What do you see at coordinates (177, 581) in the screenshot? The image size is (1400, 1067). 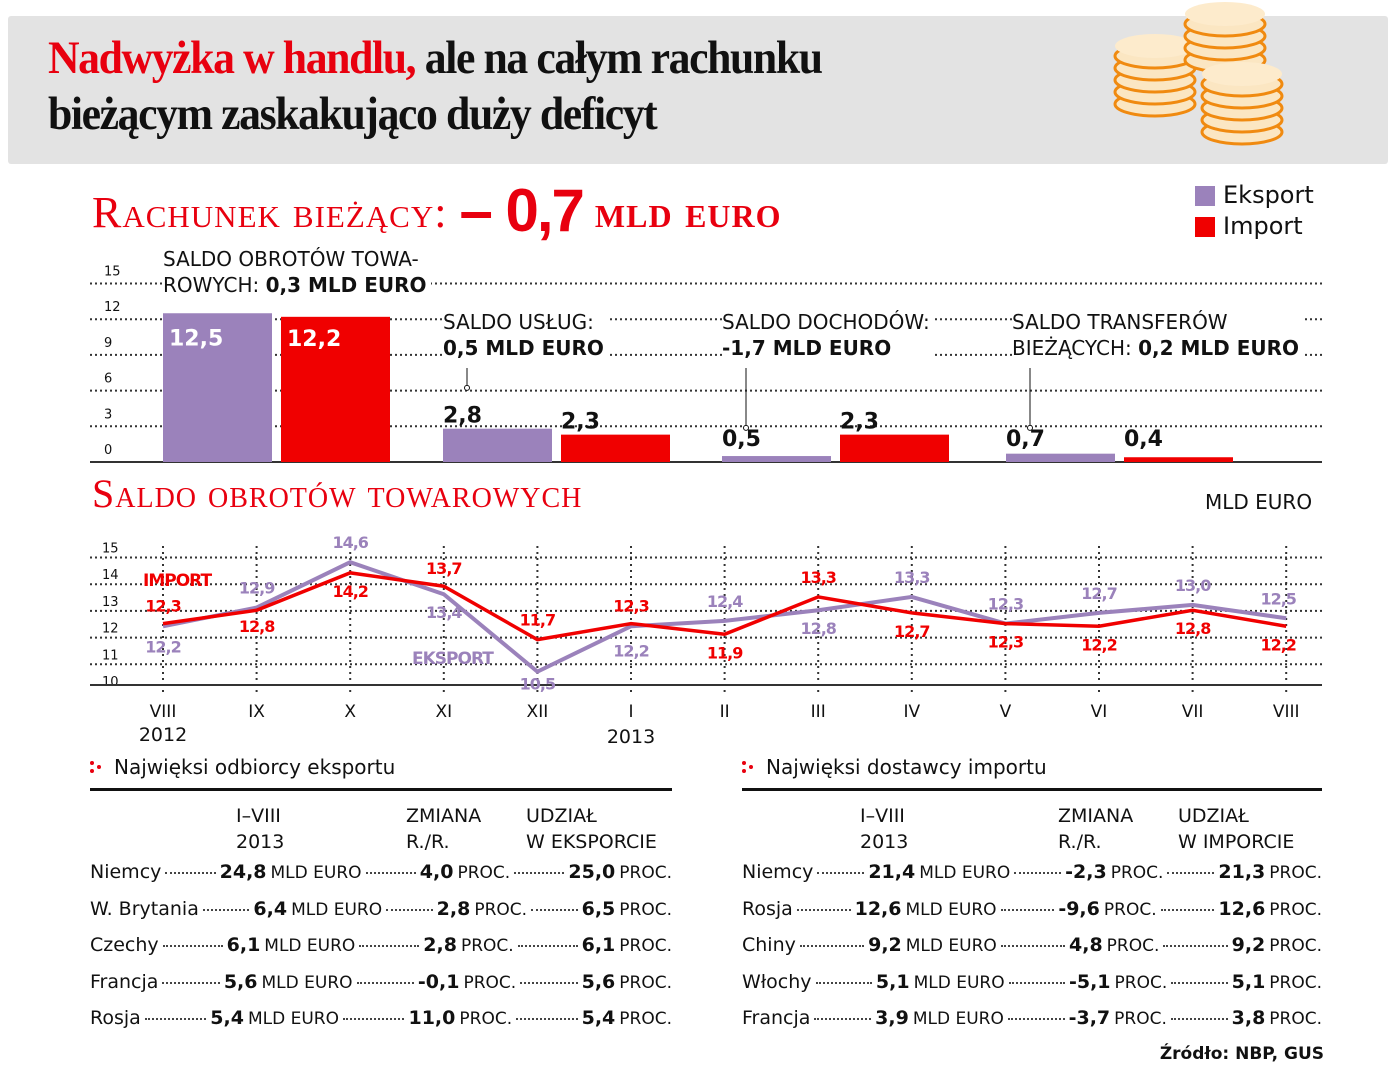 I see `svg-text: IMPORT` at bounding box center [177, 581].